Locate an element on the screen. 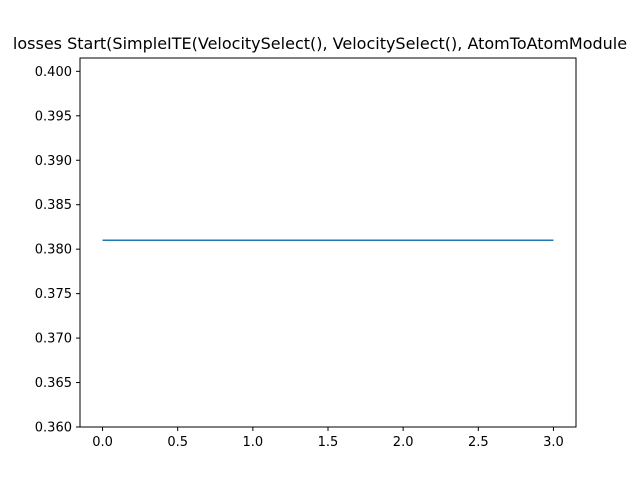  y-tick-label: 0.380 is located at coordinates (53, 250).